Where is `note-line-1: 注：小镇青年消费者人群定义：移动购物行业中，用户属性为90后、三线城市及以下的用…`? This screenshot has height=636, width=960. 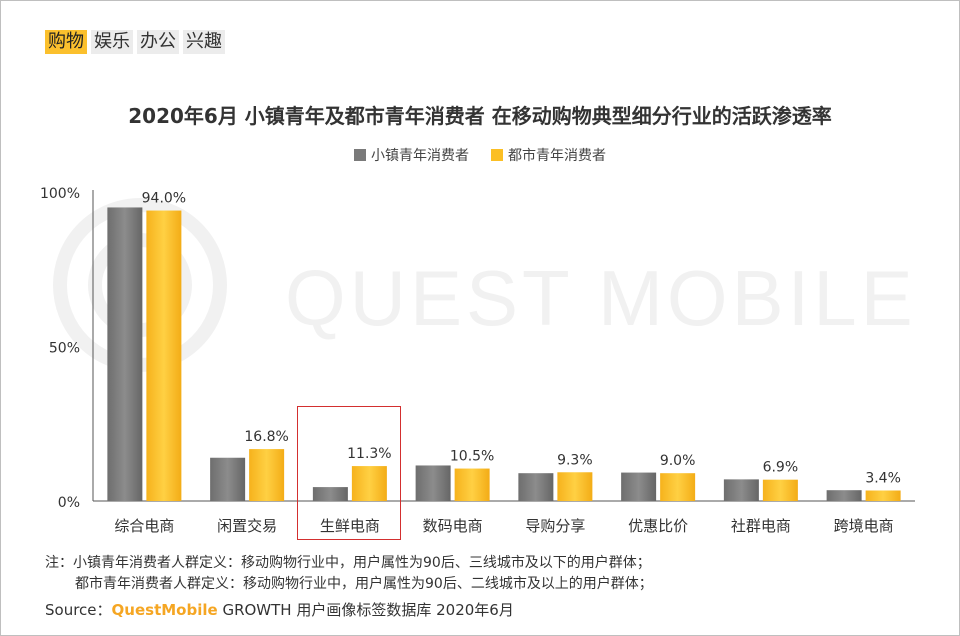
note-line-1: 注：小镇青年消费者人群定义：移动购物行业中，用户属性为90后、三线城市及以下的用… is located at coordinates (348, 563).